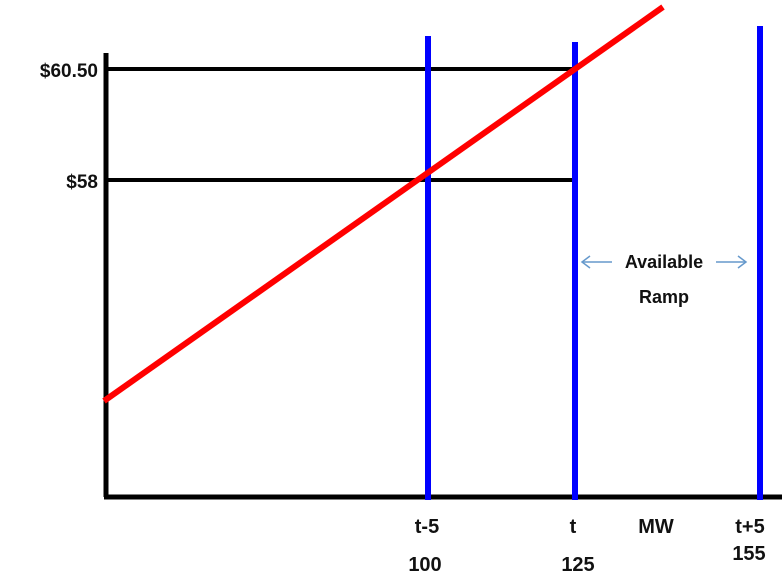 The width and height of the screenshot is (782, 576). I want to click on time-label-t-minus-5: t-5, so click(427, 527).